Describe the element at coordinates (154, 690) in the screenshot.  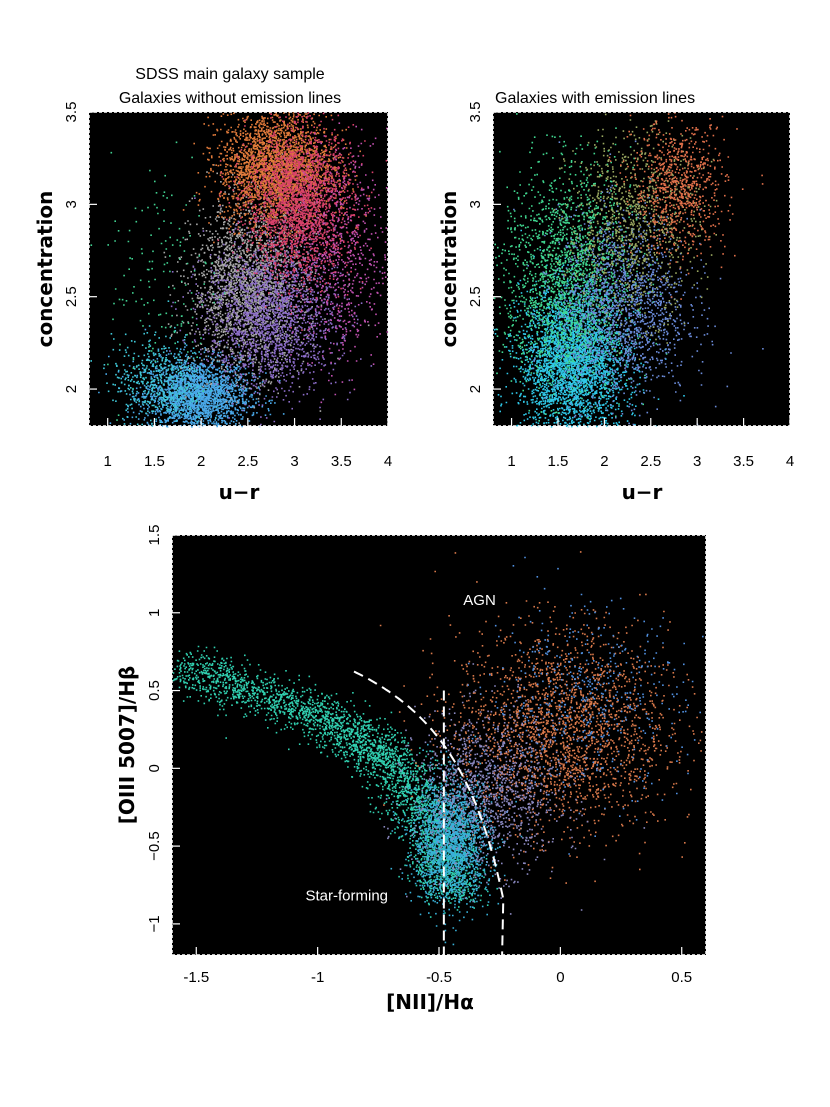
I see `y-tick-label: 0.5` at that location.